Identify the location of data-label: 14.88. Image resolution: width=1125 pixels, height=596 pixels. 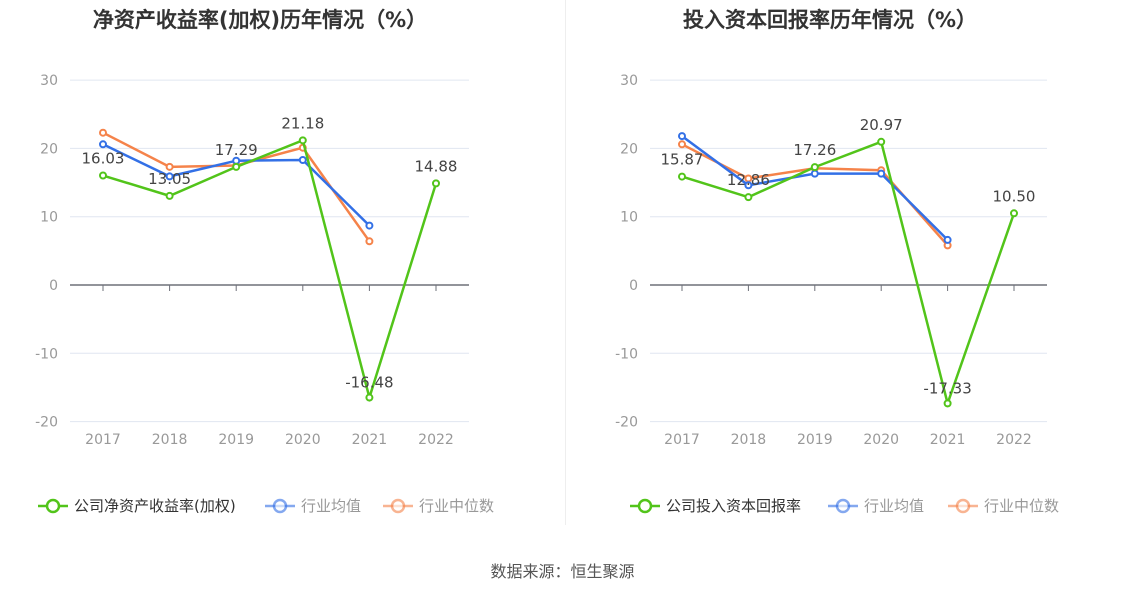
(436, 166).